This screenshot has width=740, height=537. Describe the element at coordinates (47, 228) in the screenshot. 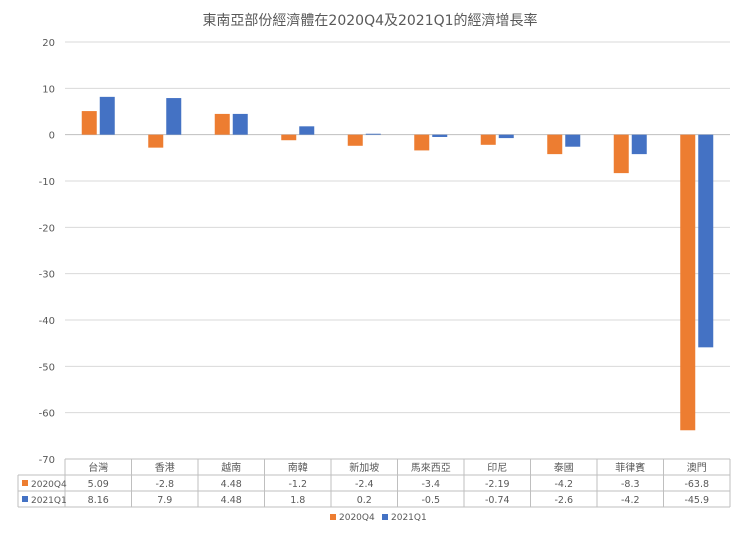

I see `y-tick-label: -20` at that location.